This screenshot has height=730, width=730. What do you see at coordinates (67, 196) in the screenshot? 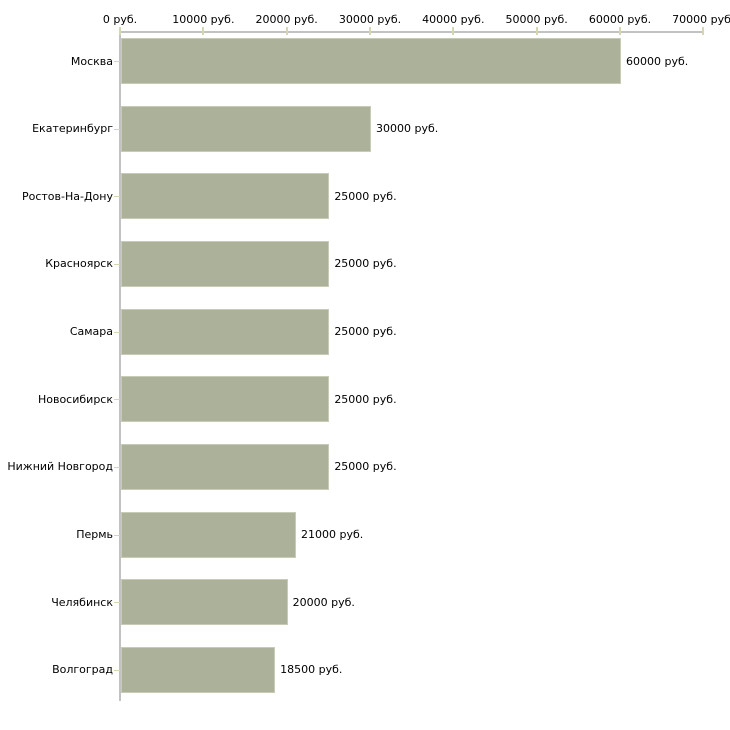
I see `category-label: Ростов-На-Дону` at bounding box center [67, 196].